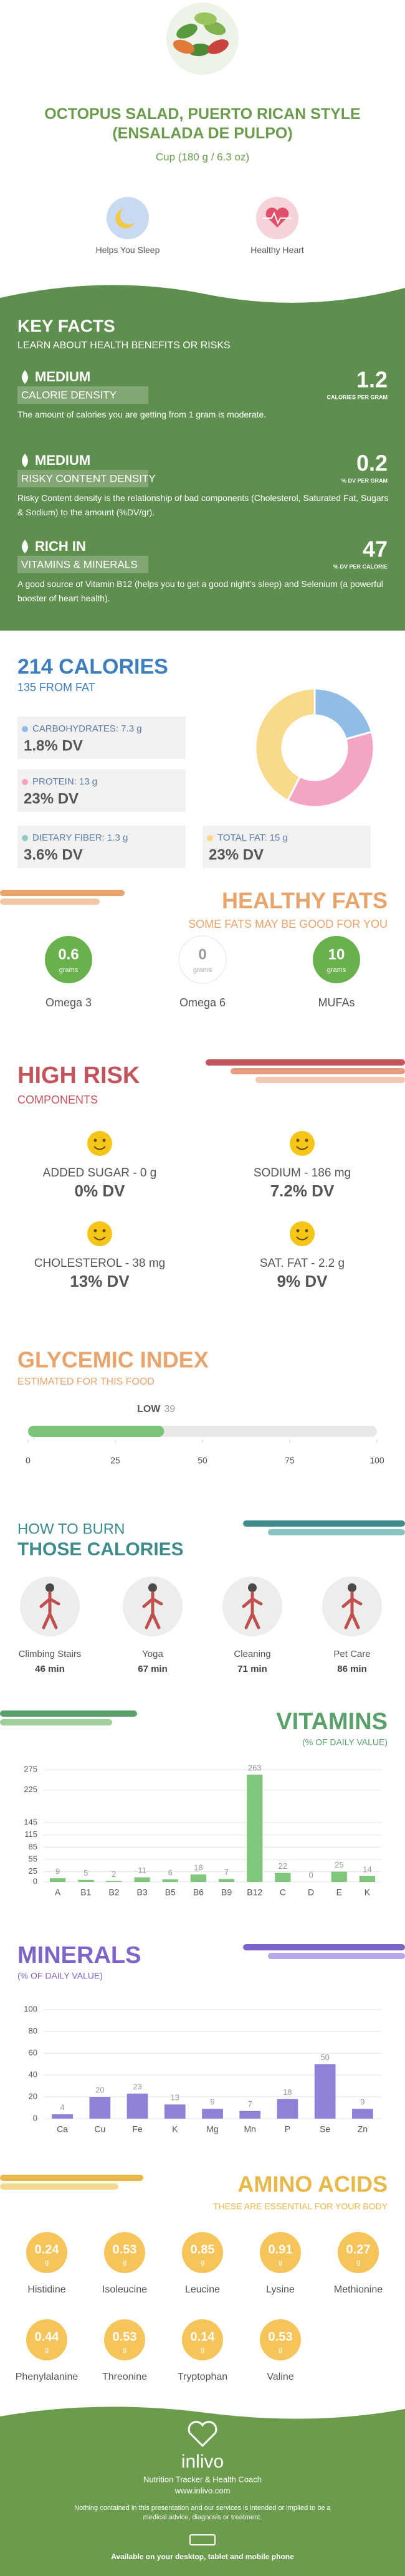  I want to click on device-icon, so click(202, 2539).